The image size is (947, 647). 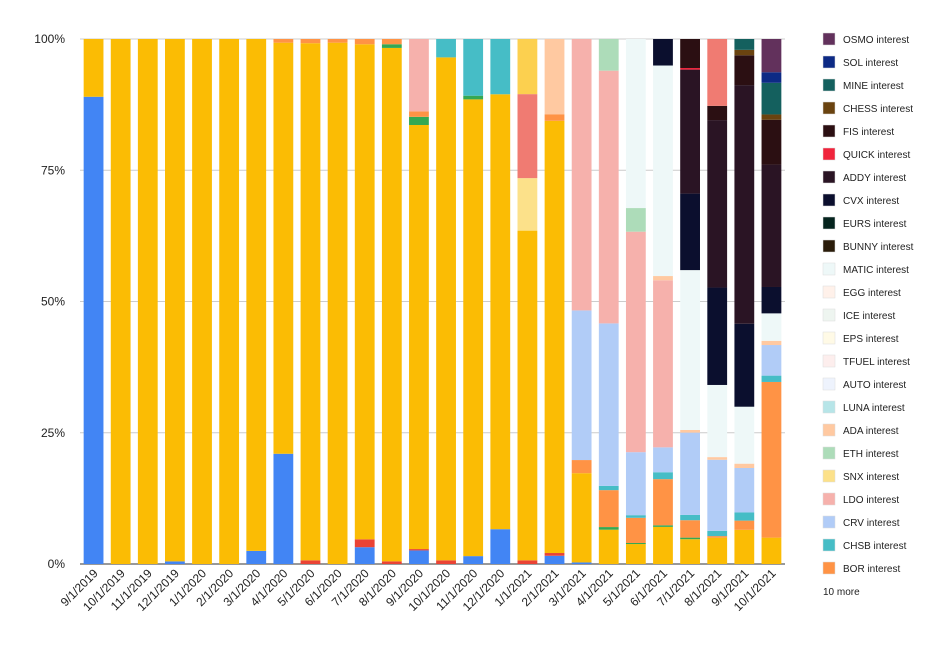 What do you see at coordinates (871, 339) in the screenshot?
I see `legend-label: EPS interest` at bounding box center [871, 339].